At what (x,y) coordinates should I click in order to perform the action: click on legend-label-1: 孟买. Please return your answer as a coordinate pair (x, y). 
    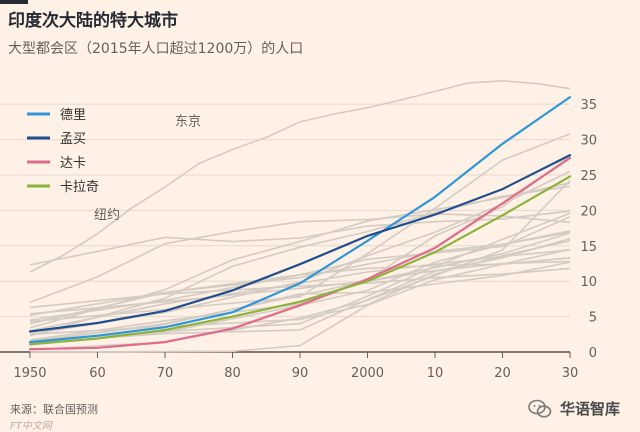
    Looking at the image, I should click on (73, 139).